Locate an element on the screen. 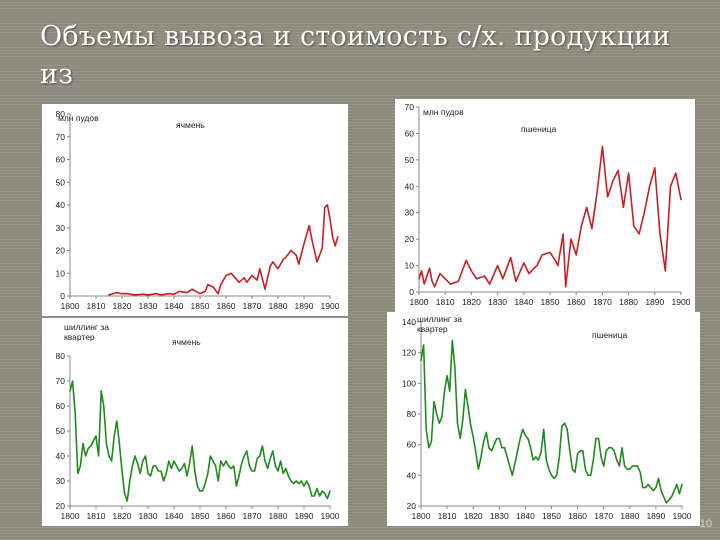 Image resolution: width=720 pixels, height=540 pixels. slide-number: 10 is located at coordinates (705, 524).